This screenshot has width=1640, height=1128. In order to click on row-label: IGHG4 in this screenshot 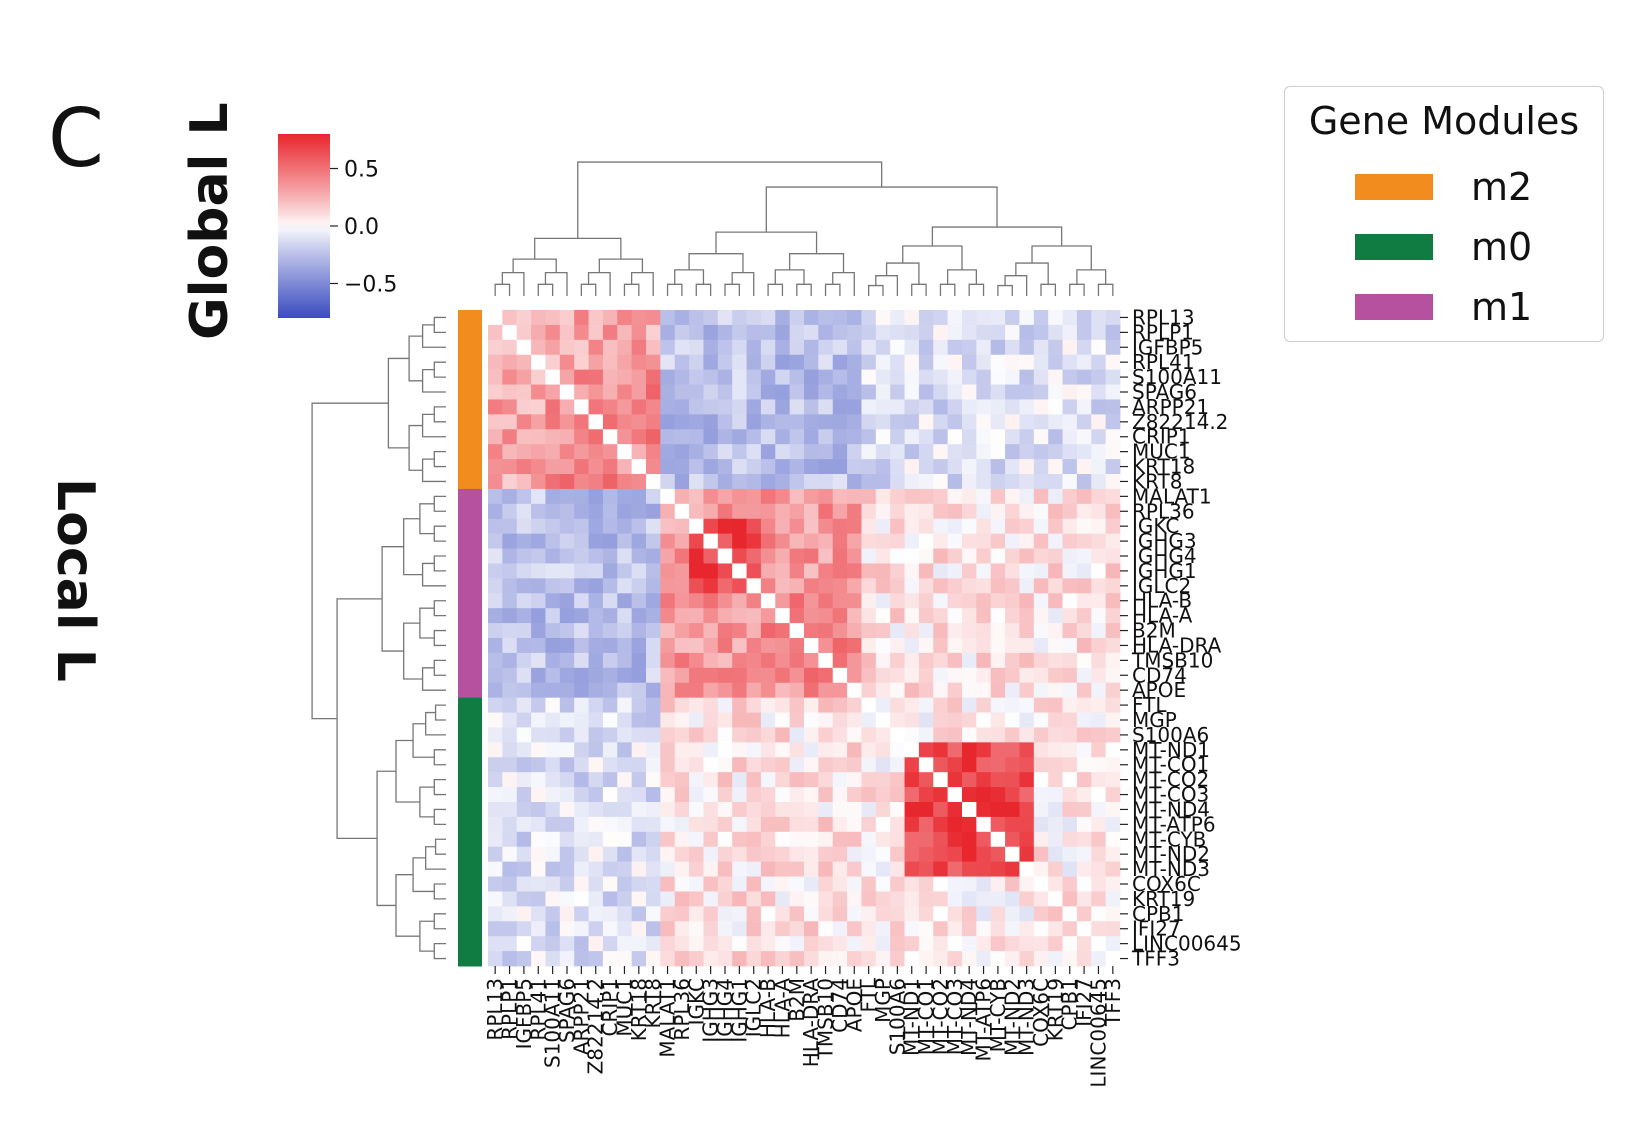, I will do `click(1164, 556)`.